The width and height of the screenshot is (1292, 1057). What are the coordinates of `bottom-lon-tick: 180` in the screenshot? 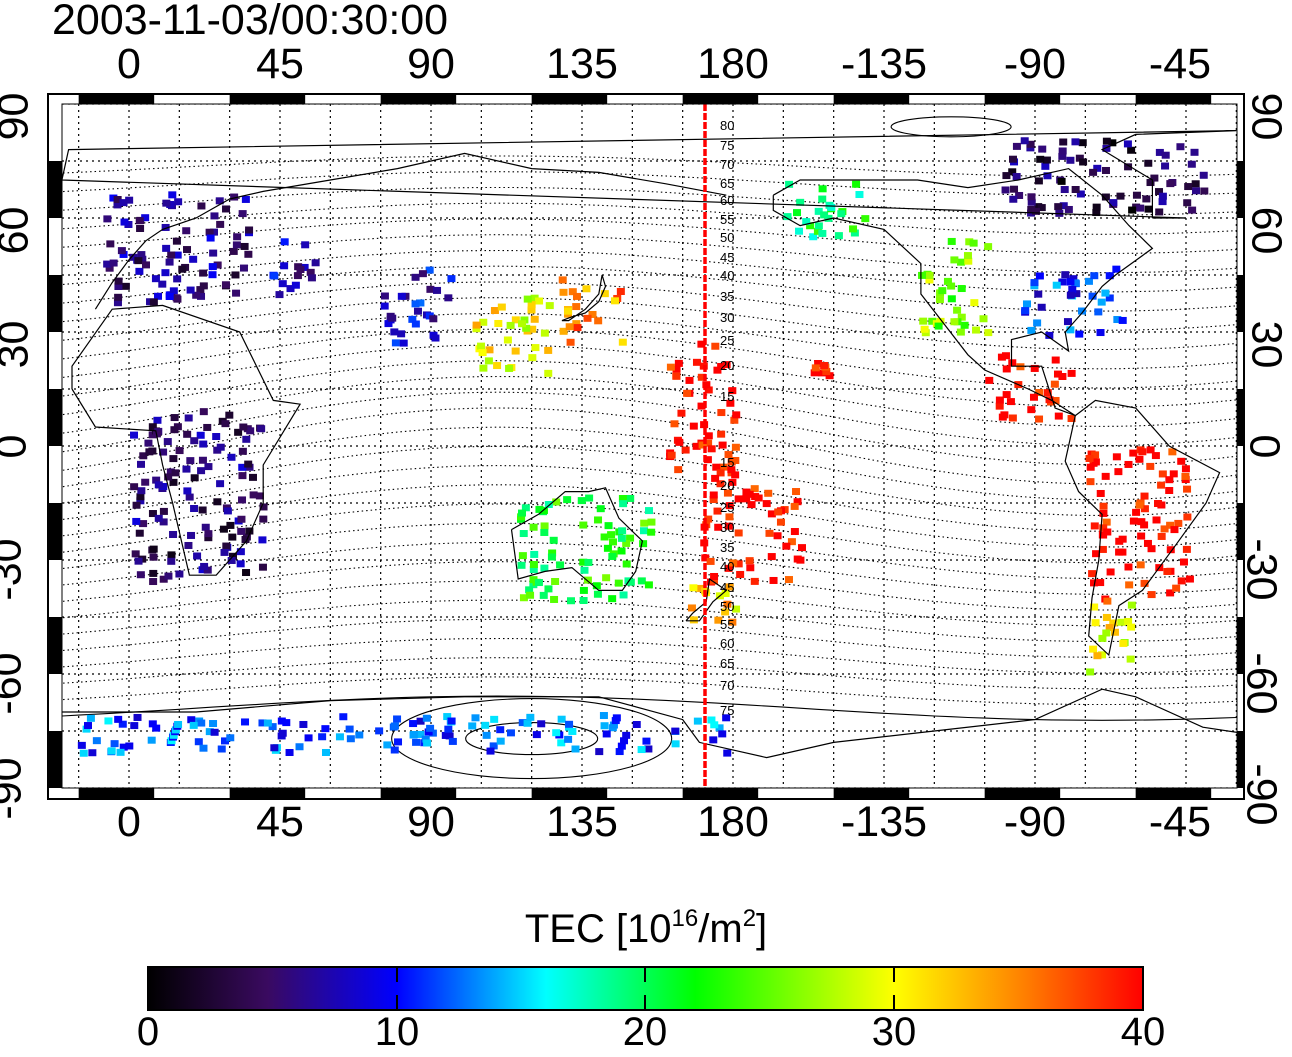 It's located at (733, 822).